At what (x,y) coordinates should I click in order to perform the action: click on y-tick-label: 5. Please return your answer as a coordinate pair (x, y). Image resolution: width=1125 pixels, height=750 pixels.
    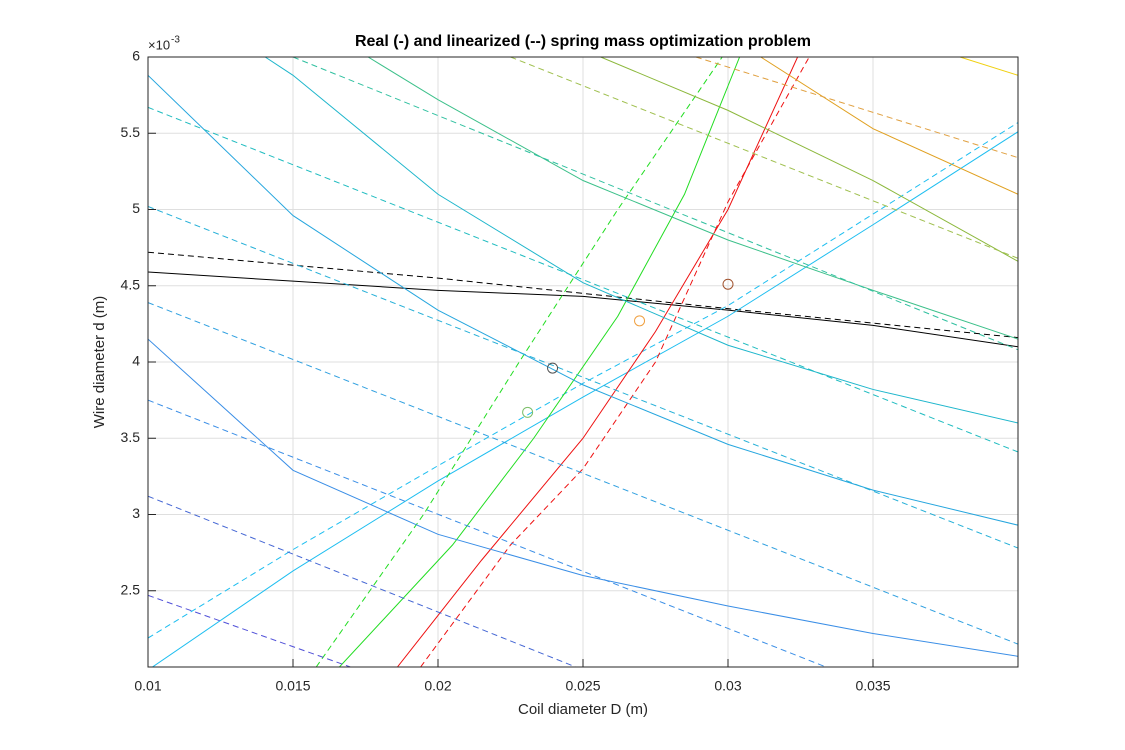
    Looking at the image, I should click on (136, 208).